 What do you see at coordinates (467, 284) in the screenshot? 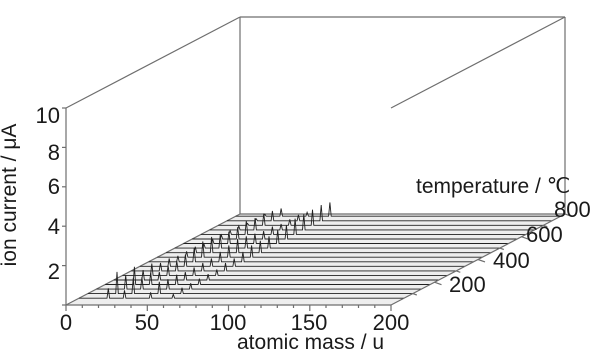
I see `z-tick-label: 200` at bounding box center [467, 284].